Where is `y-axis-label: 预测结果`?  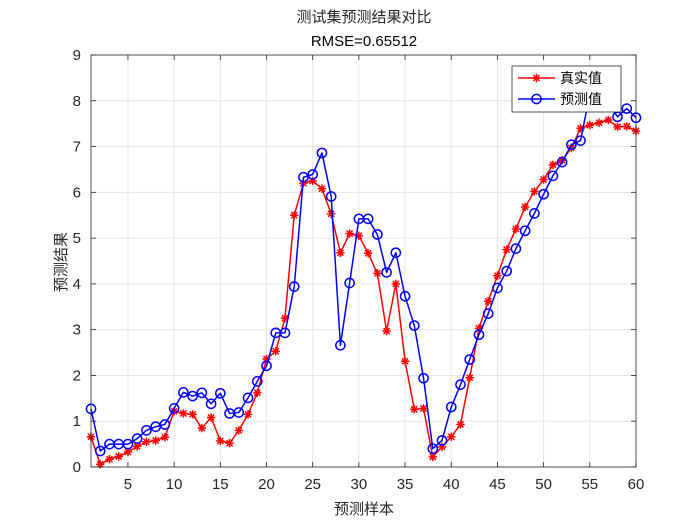
y-axis-label: 预测结果 is located at coordinates (61, 262).